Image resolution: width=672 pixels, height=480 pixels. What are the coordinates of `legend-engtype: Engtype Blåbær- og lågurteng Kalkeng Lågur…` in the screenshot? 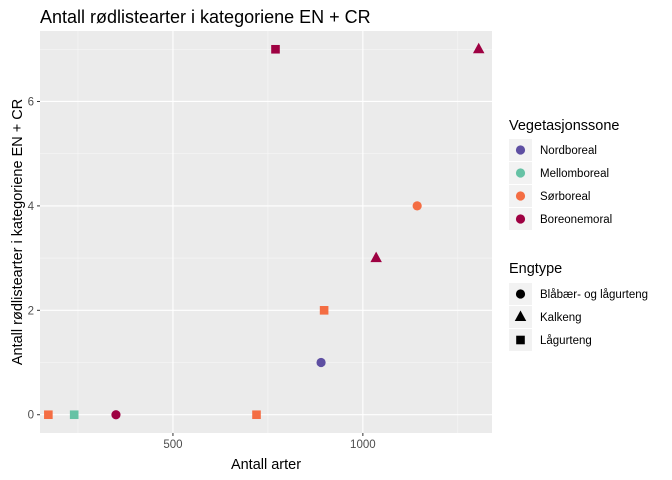 It's located at (578, 306).